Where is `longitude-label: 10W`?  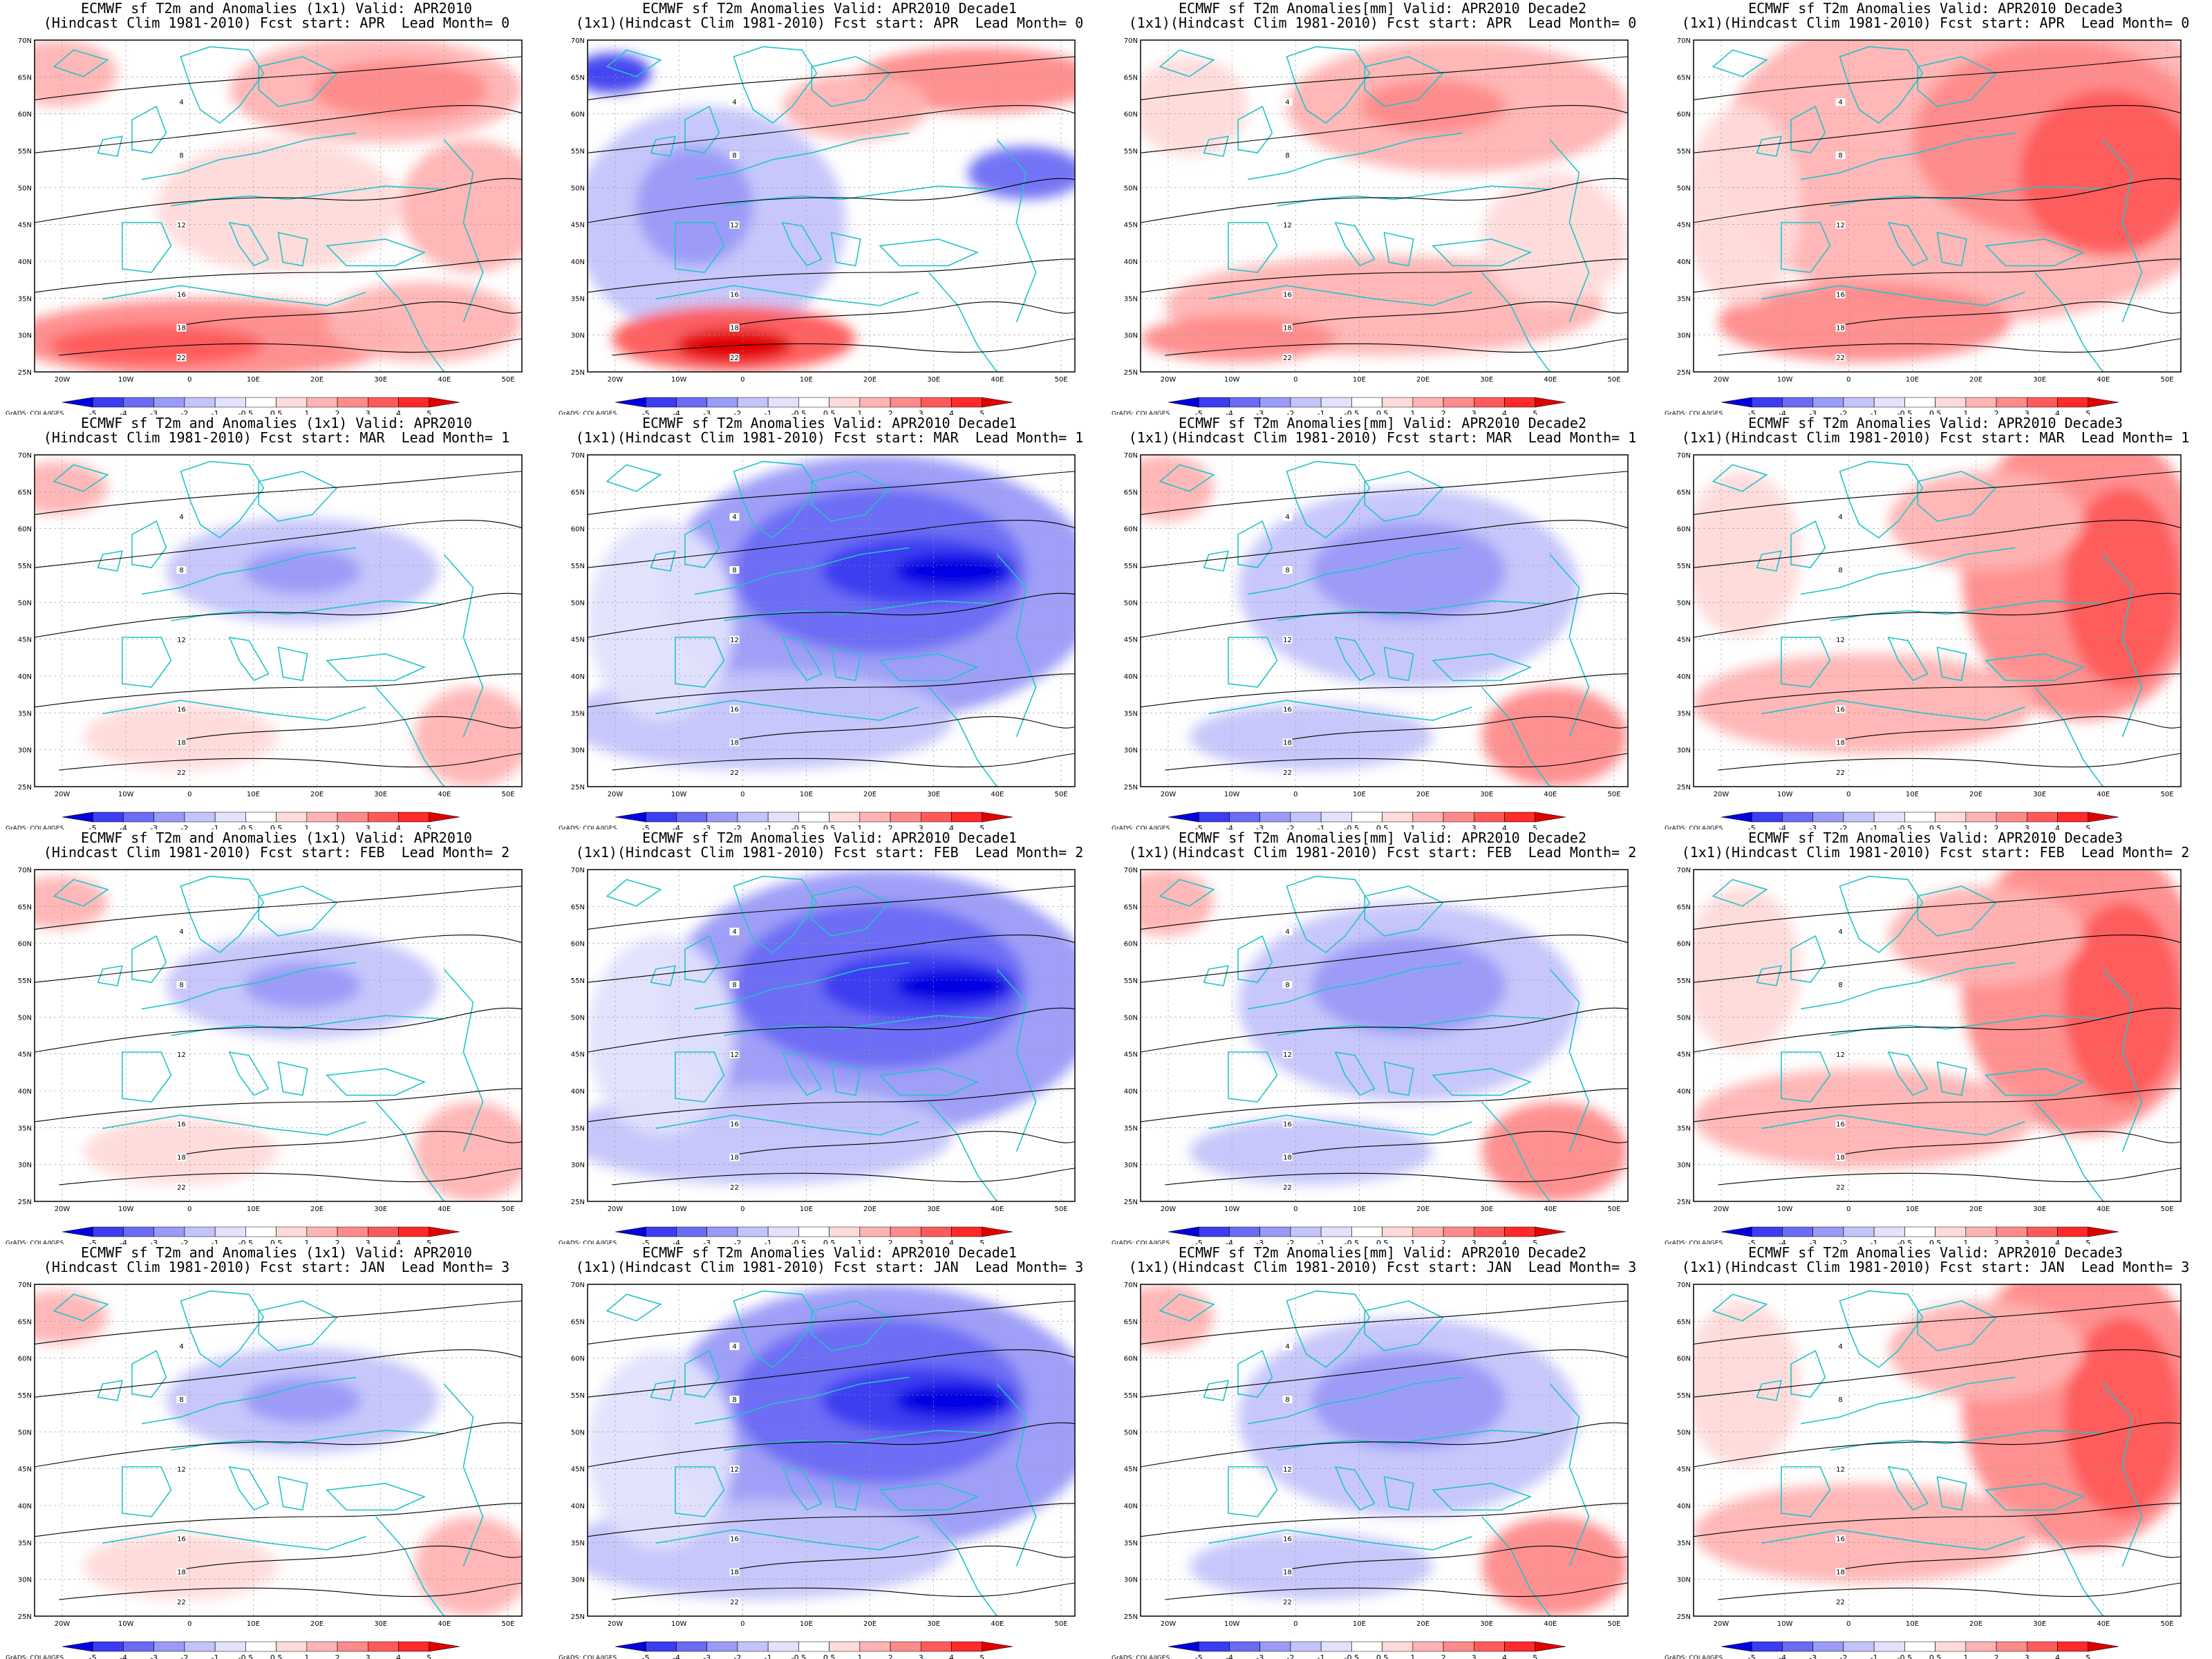
longitude-label: 10W is located at coordinates (679, 380).